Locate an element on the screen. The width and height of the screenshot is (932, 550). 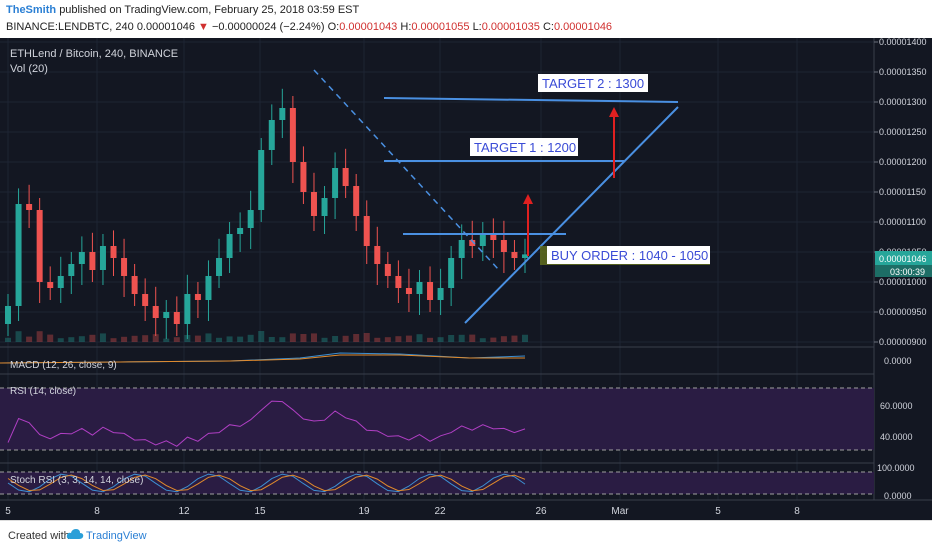
price-tick-label: 0.00001200 is located at coordinates (903, 162).